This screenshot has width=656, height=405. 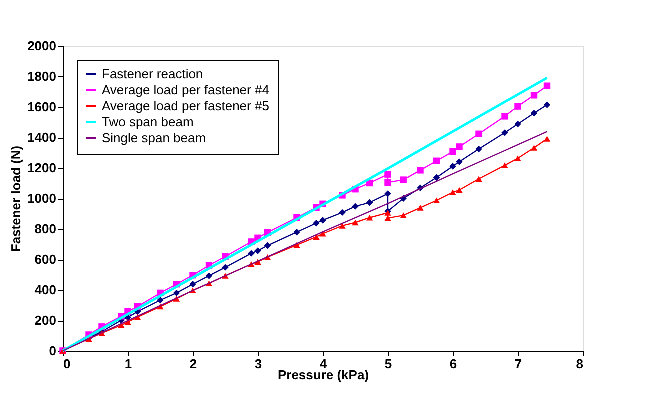 I want to click on y-tick-label: 600, so click(x=45, y=259).